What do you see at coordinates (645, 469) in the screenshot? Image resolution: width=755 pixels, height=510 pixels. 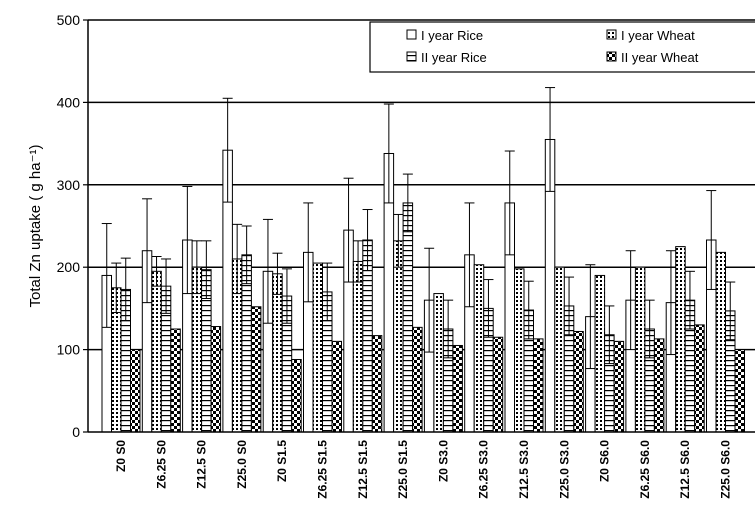 I see `x-tick-label: Z6.25 S6.0` at bounding box center [645, 469].